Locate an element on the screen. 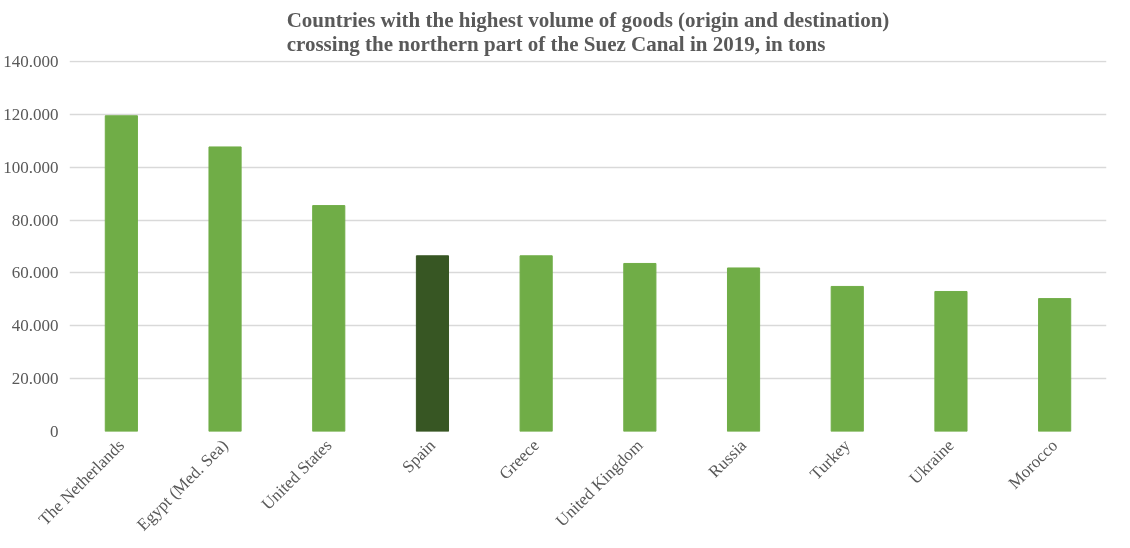 This screenshot has width=1130, height=548. chart-title: Countries with the highest volume of goods (origin and destination) crossing the northern part of the Suez Canal in 2019, in tons is located at coordinates (588, 31).